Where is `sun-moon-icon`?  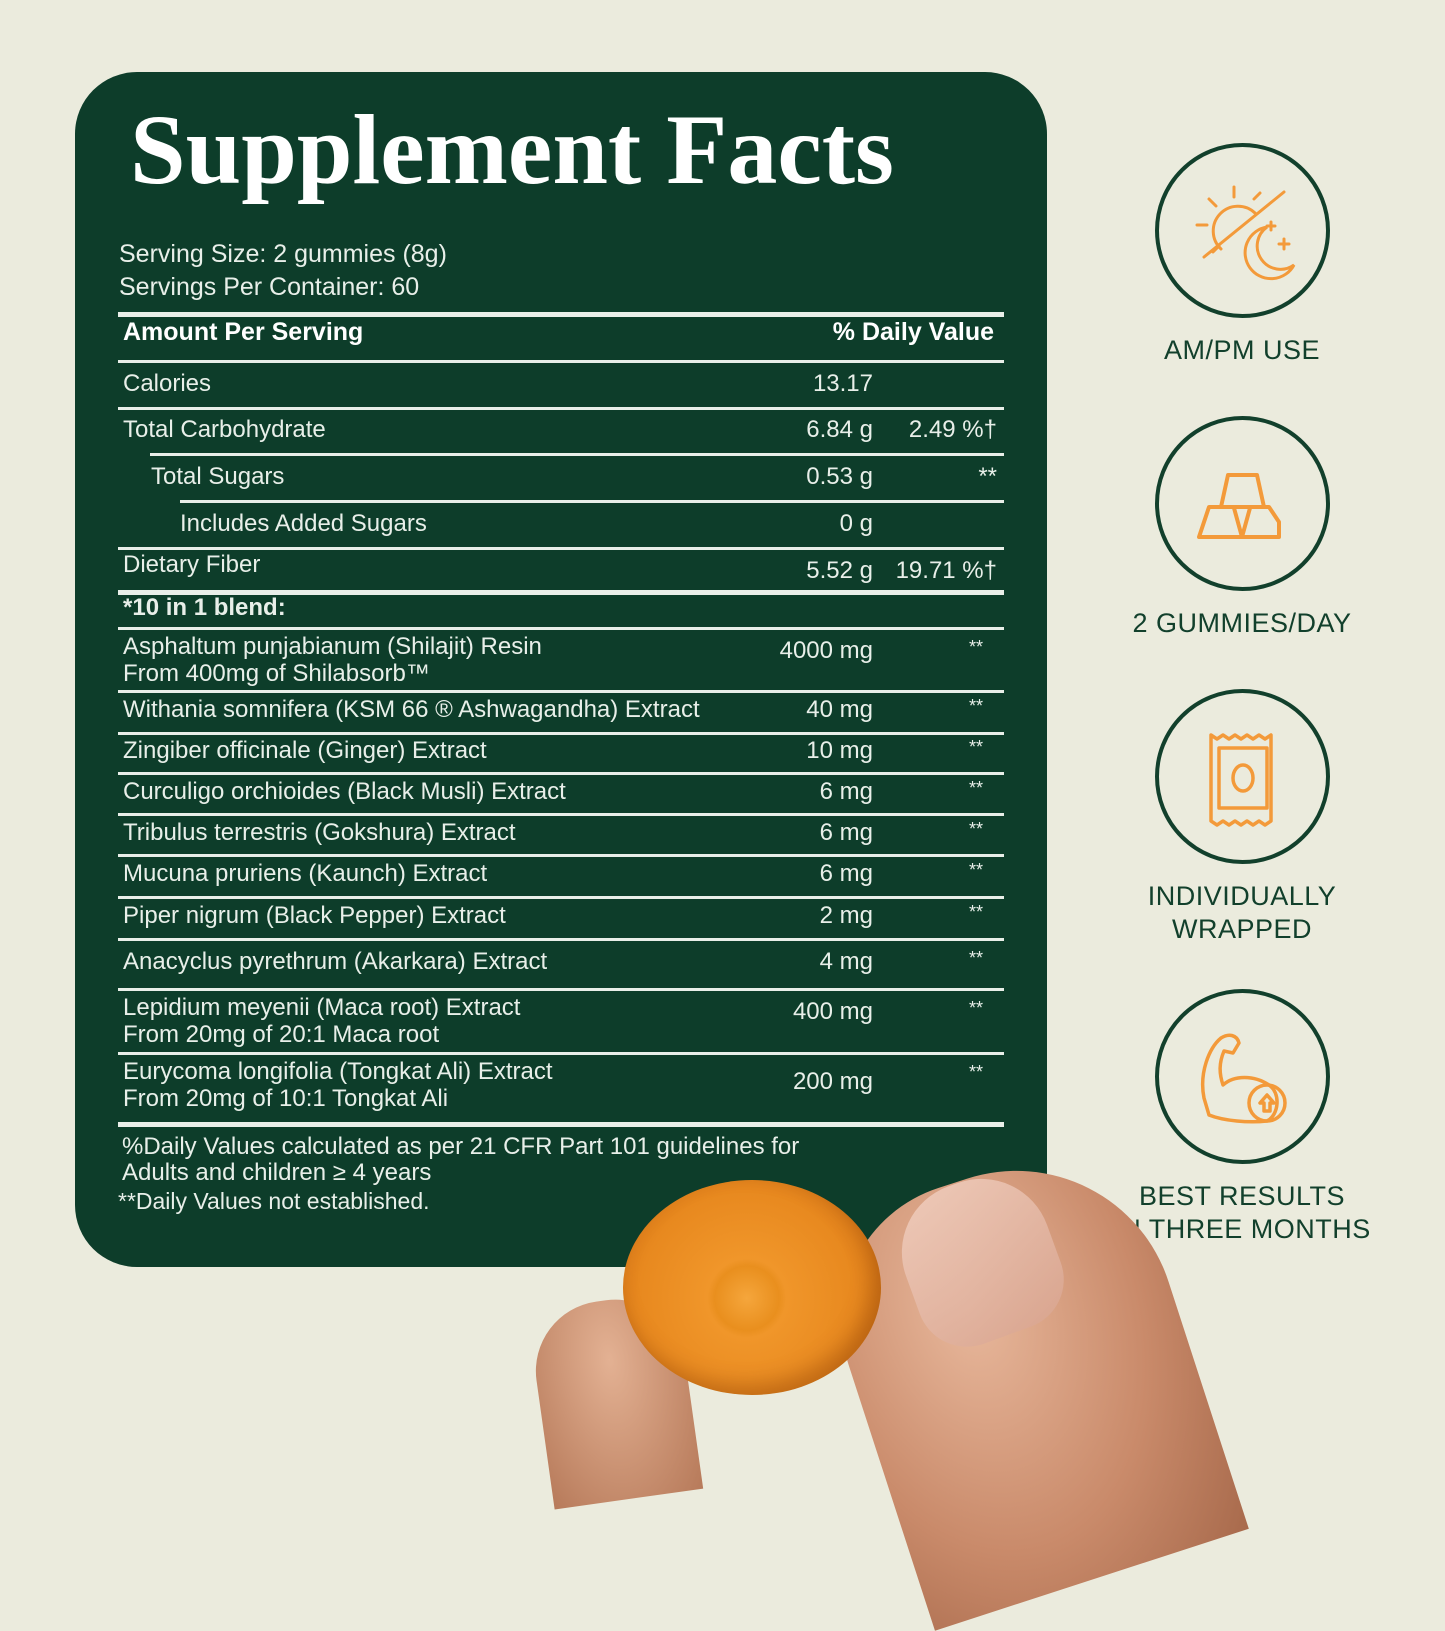
sun-moon-icon is located at coordinates (1242, 230).